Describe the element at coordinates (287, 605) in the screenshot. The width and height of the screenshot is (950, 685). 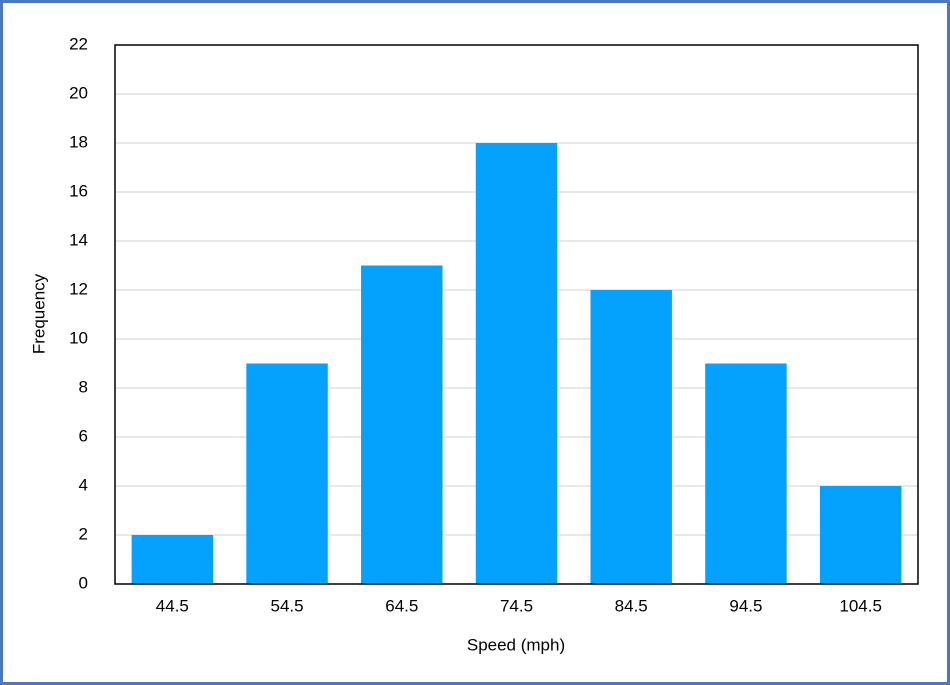
I see `x-tick-label: 54.5` at that location.